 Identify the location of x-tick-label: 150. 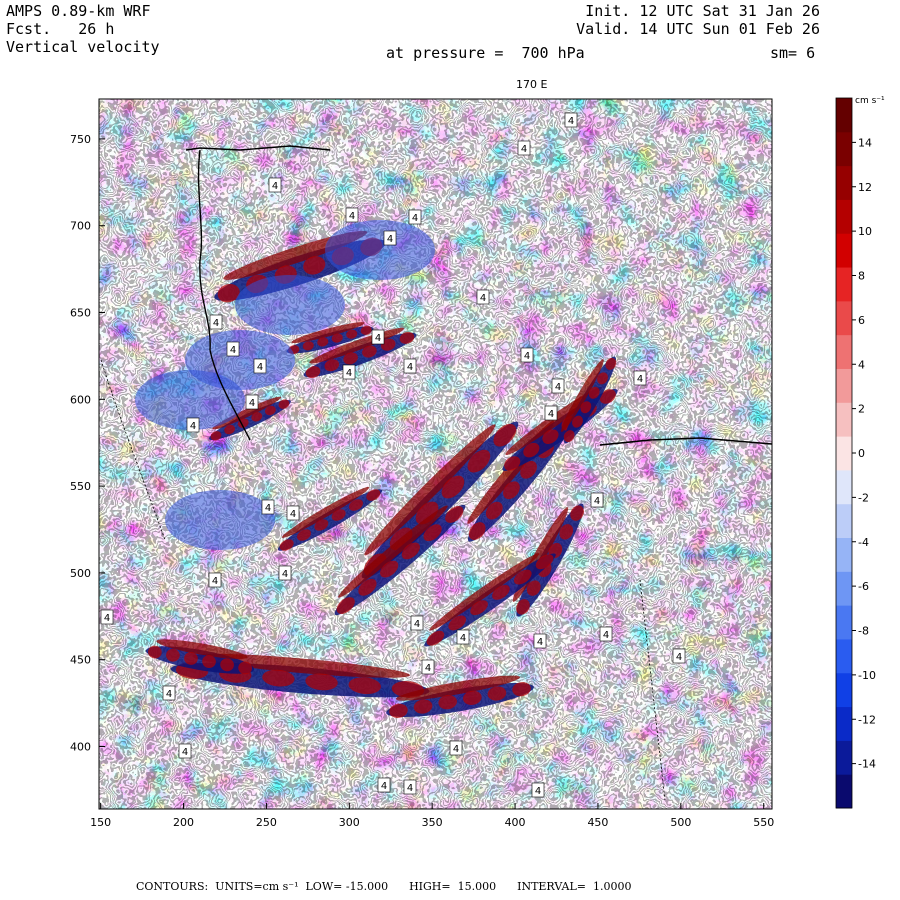
(100, 822).